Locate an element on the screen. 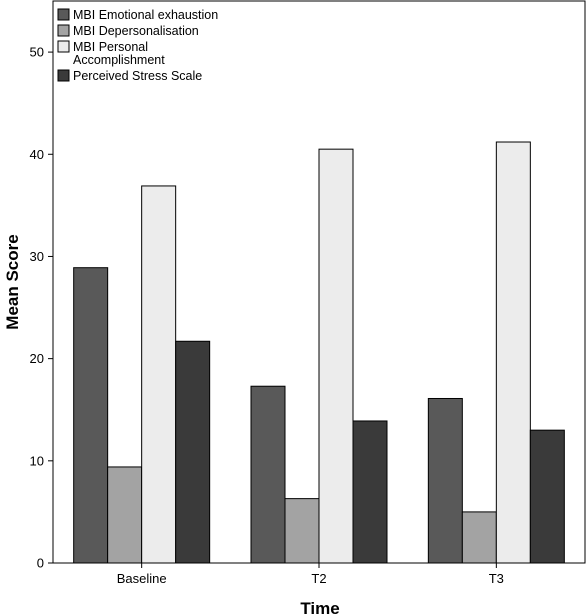 The width and height of the screenshot is (587, 616). x-axis-title: Time is located at coordinates (319, 607).